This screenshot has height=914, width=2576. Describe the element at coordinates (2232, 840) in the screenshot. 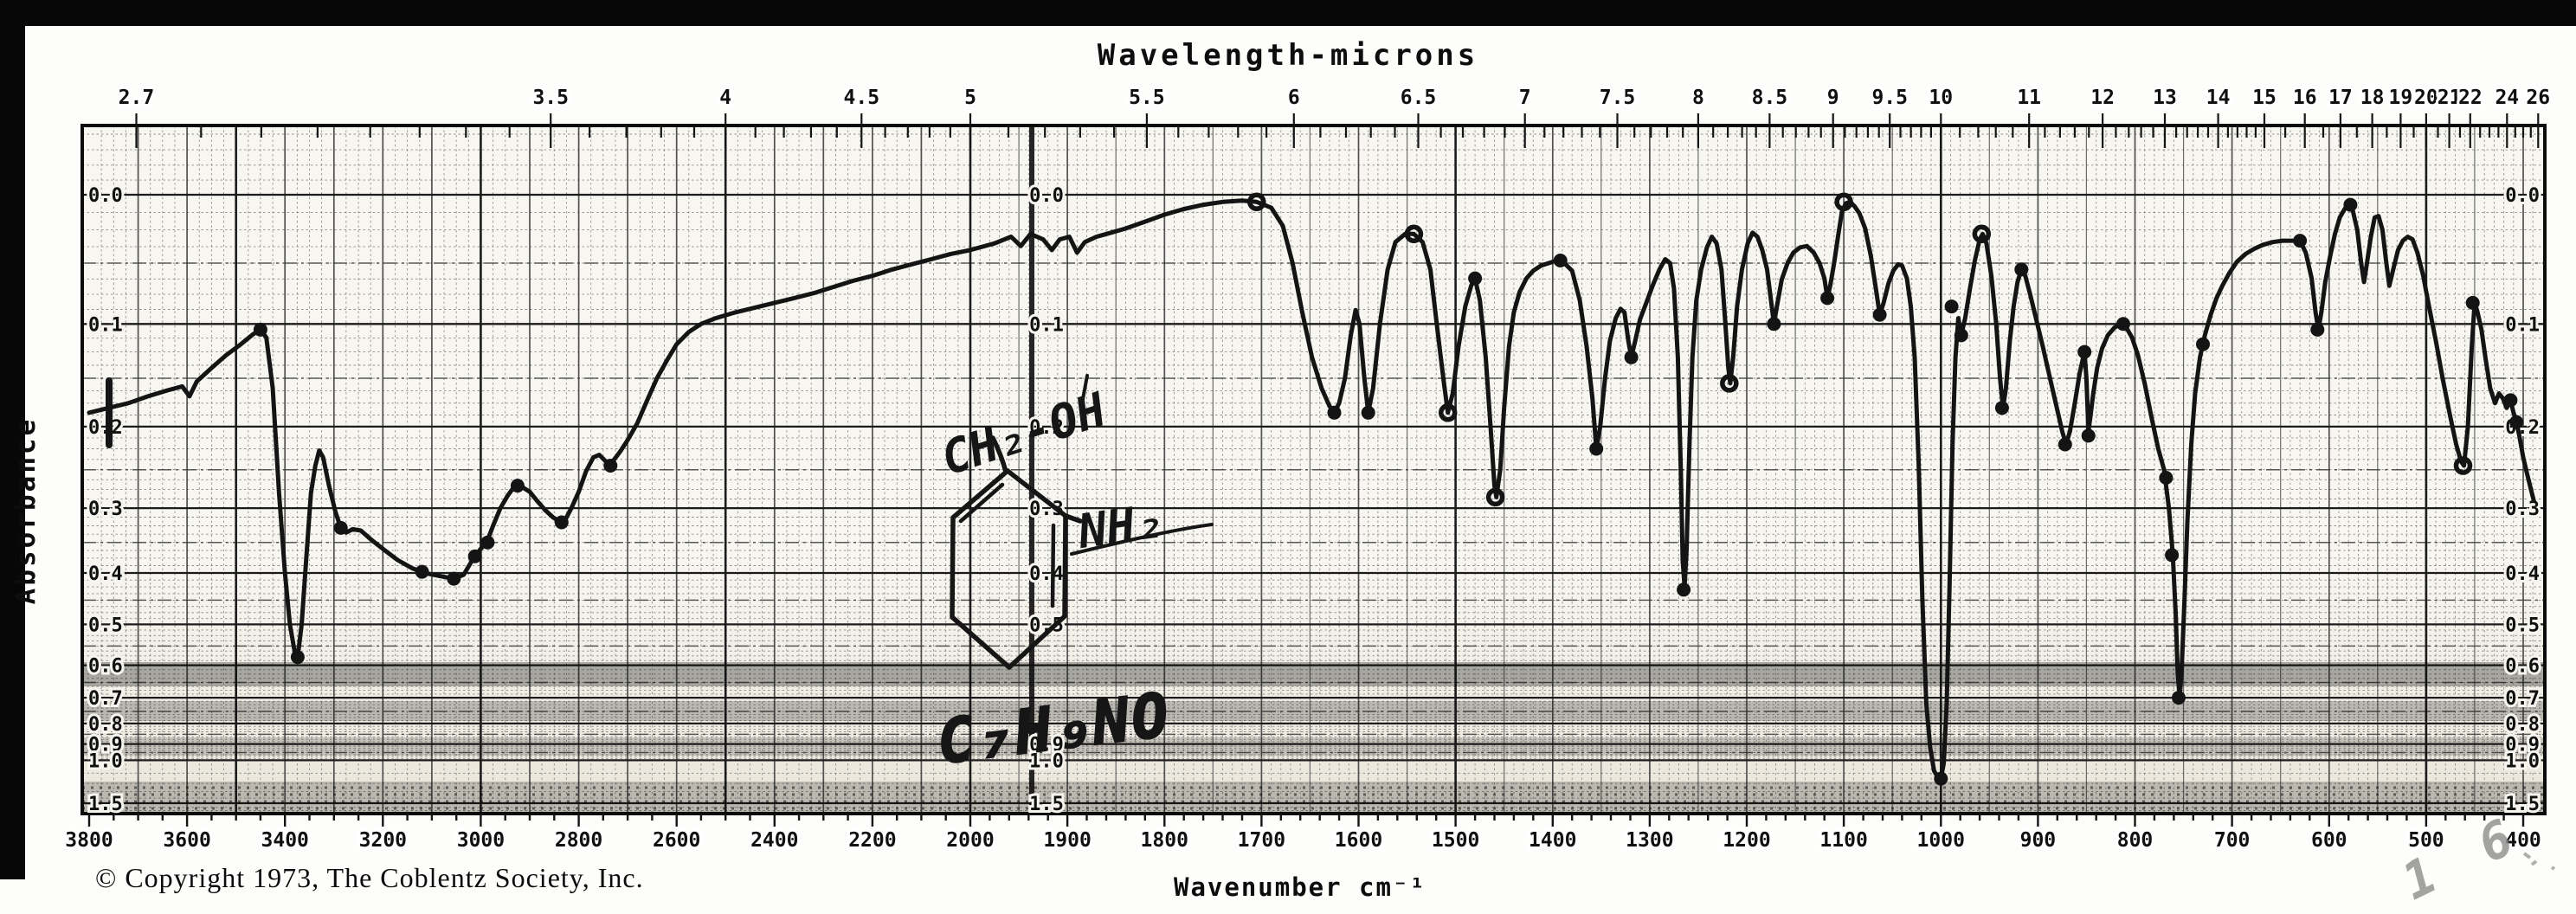

I see `wavenumber-tick-label: 700` at that location.